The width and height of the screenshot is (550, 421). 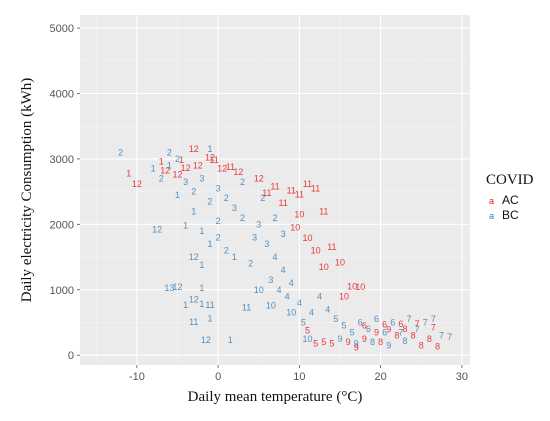 What do you see at coordinates (128, 173) in the screenshot?
I see `data-point-ac: 1` at bounding box center [128, 173].